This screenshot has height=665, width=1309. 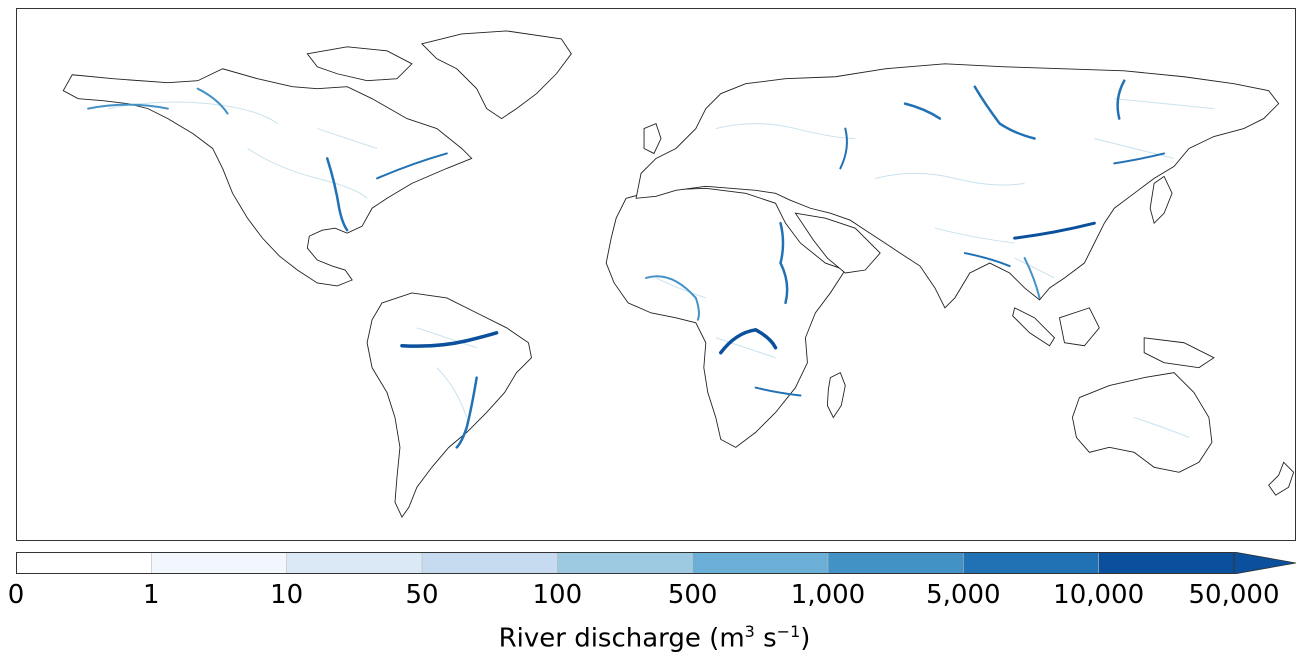 What do you see at coordinates (1079, 327) in the screenshot?
I see `borneo` at bounding box center [1079, 327].